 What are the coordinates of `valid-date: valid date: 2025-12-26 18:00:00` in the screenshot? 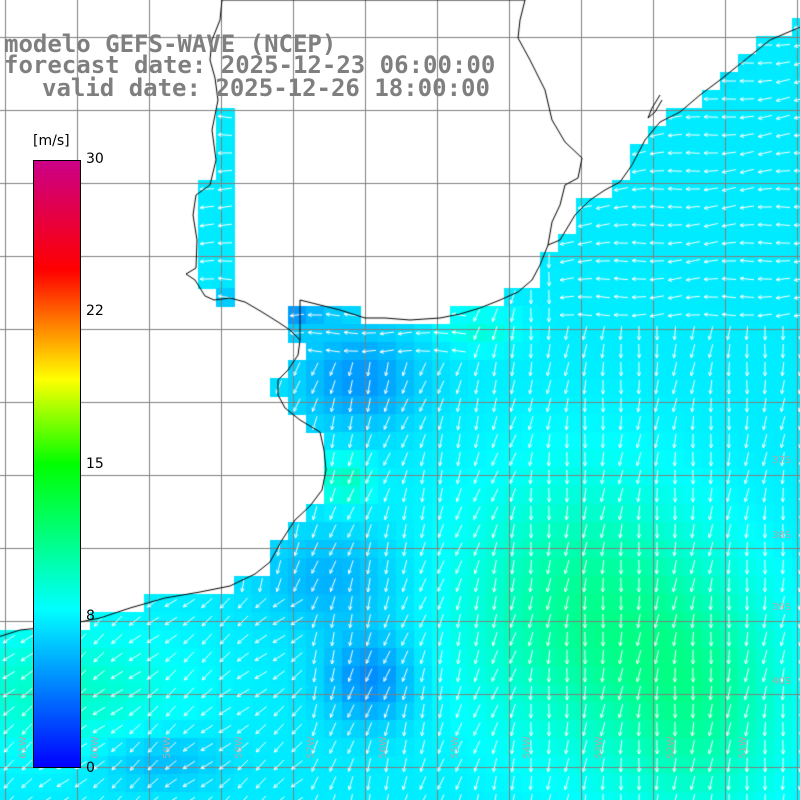 It's located at (266, 88).